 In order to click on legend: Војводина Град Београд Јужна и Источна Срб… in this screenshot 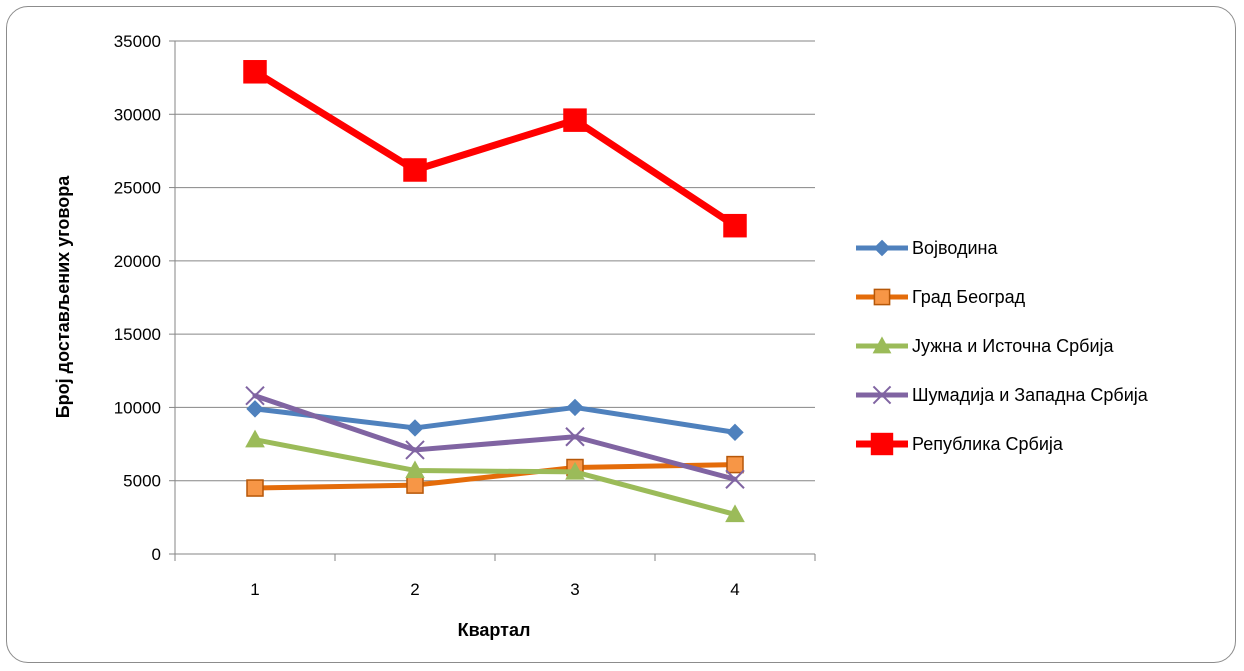, I will do `click(1002, 347)`.